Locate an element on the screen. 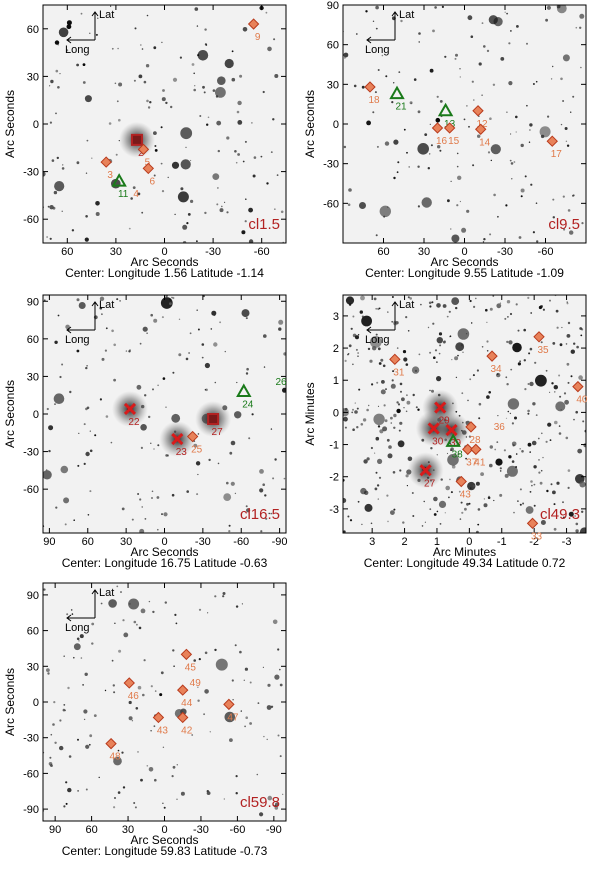  source-23: 23 is located at coordinates (179, 445).